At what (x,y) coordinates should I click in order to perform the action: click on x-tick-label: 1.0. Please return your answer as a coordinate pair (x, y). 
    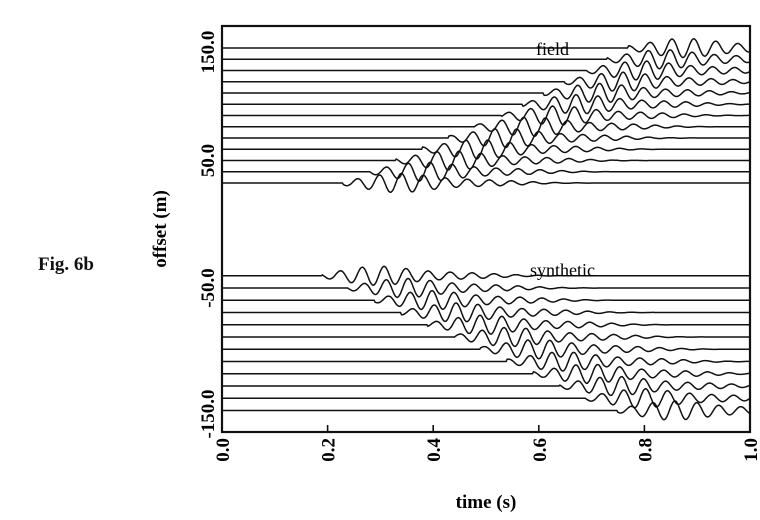
    Looking at the image, I should click on (750, 450).